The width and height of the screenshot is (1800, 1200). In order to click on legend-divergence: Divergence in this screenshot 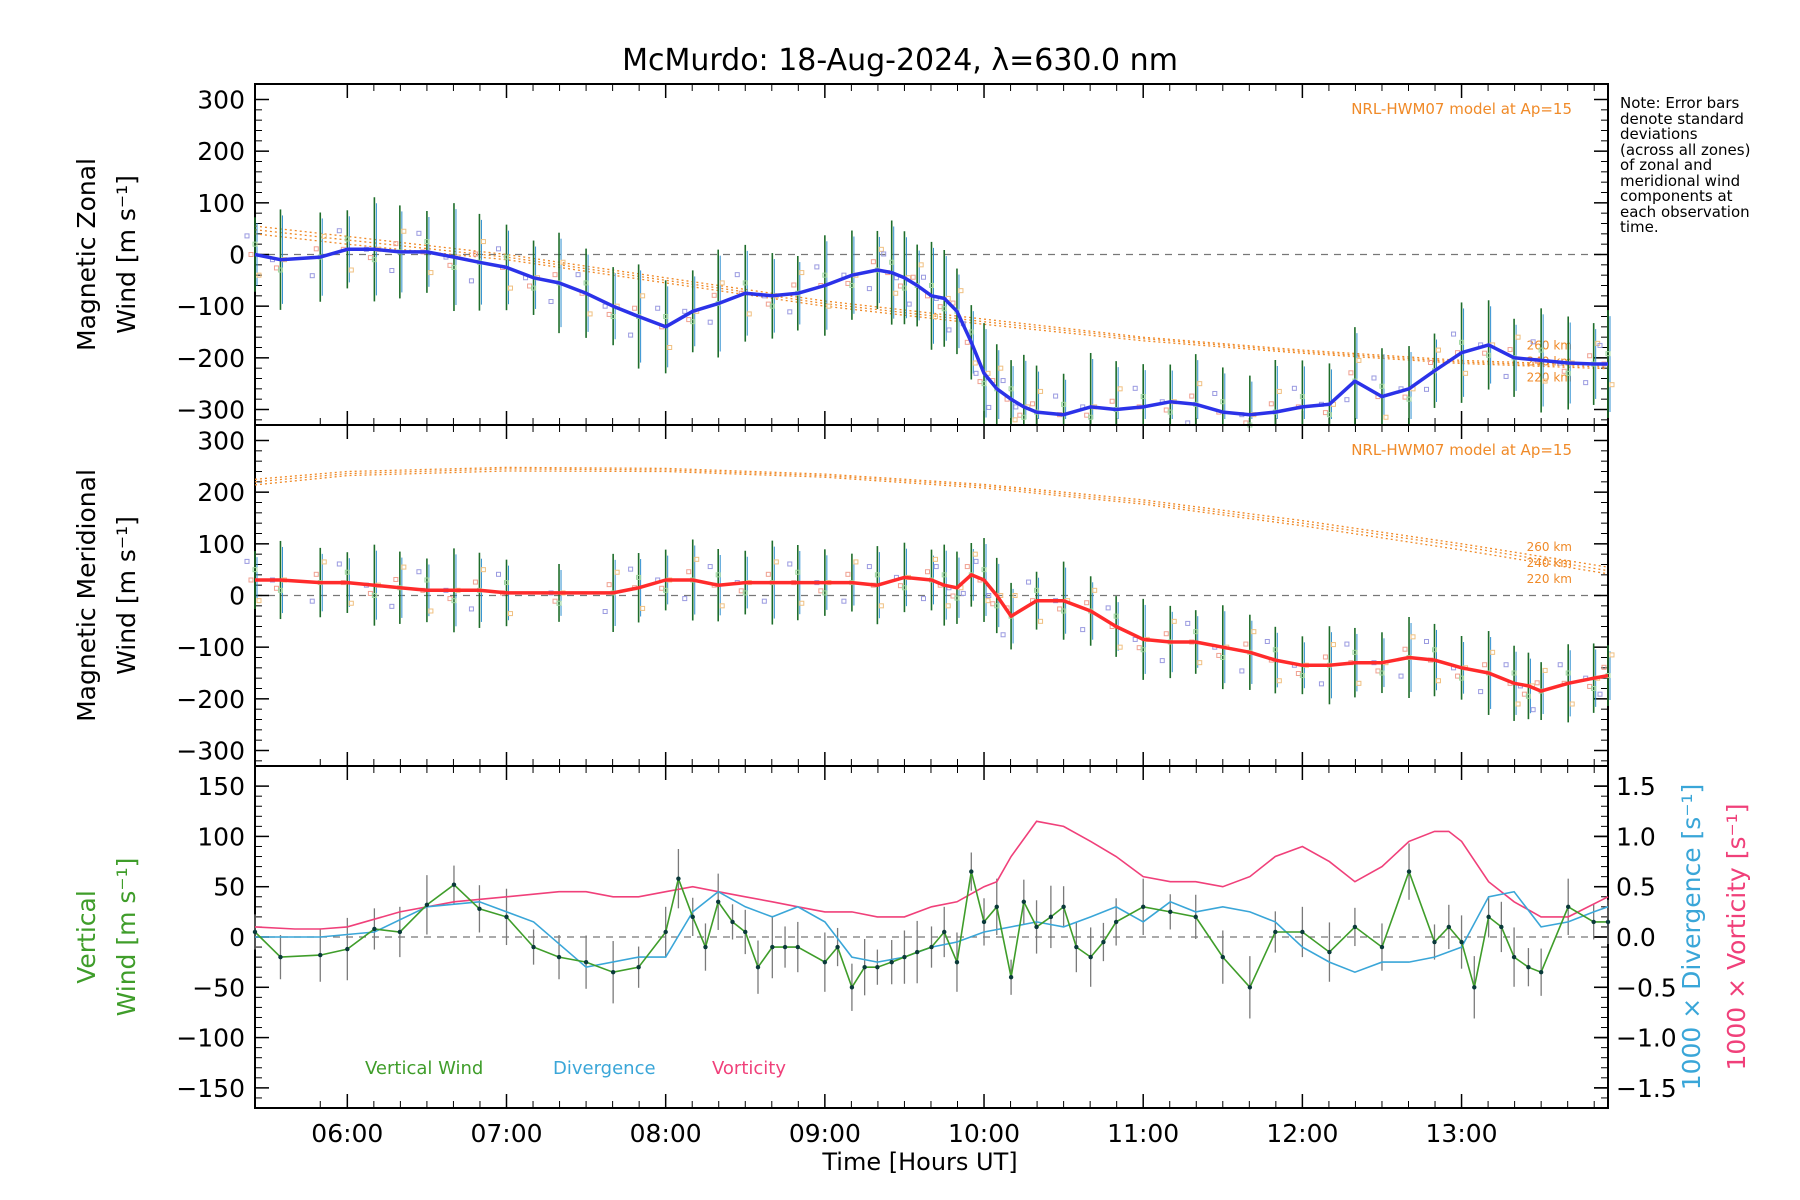, I will do `click(604, 1068)`.